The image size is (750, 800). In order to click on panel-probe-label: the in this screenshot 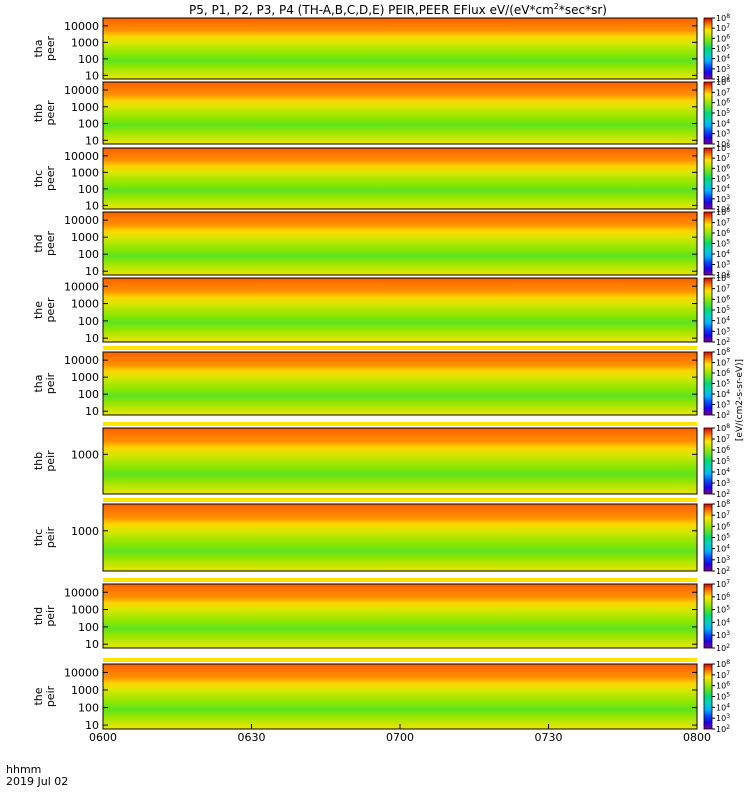, I will do `click(38, 310)`.